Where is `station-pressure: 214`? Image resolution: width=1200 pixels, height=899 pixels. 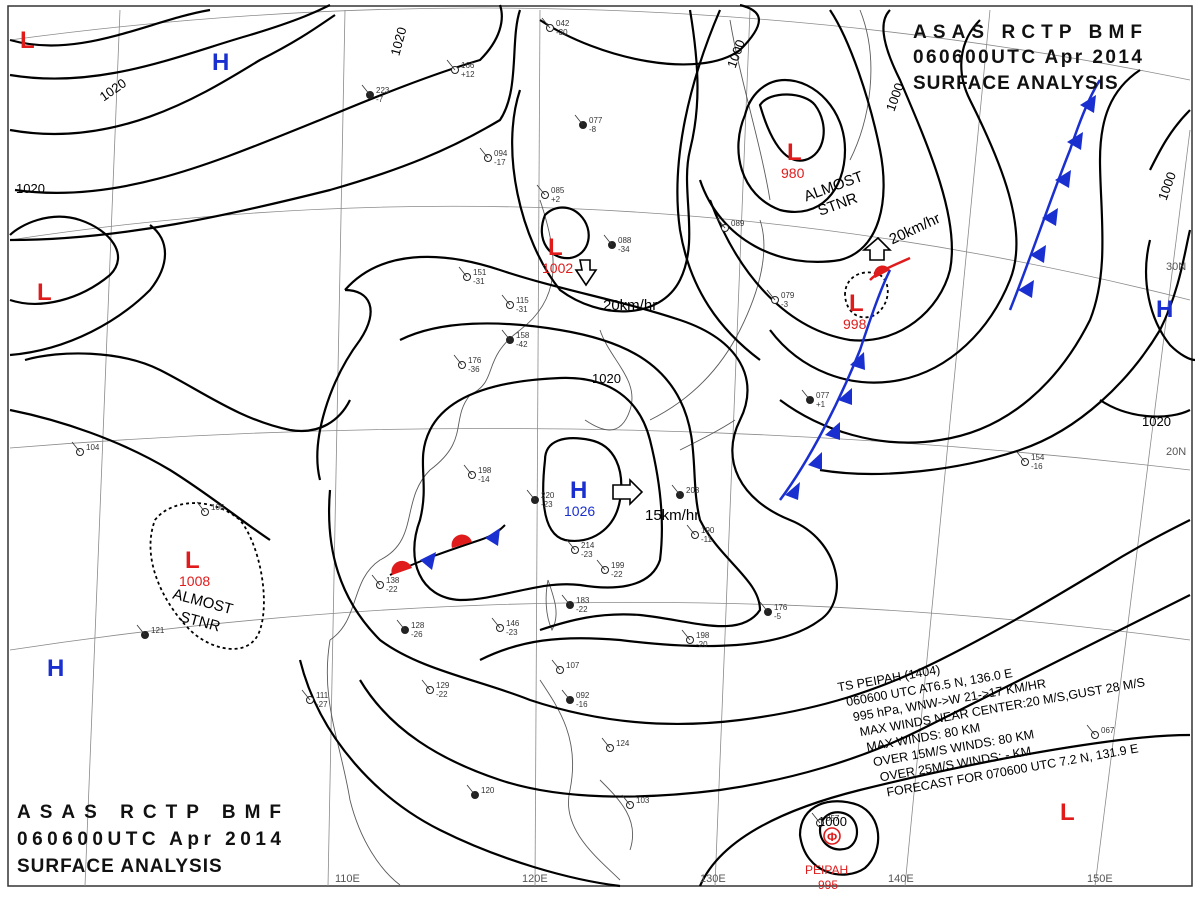 station-pressure: 214 is located at coordinates (588, 545).